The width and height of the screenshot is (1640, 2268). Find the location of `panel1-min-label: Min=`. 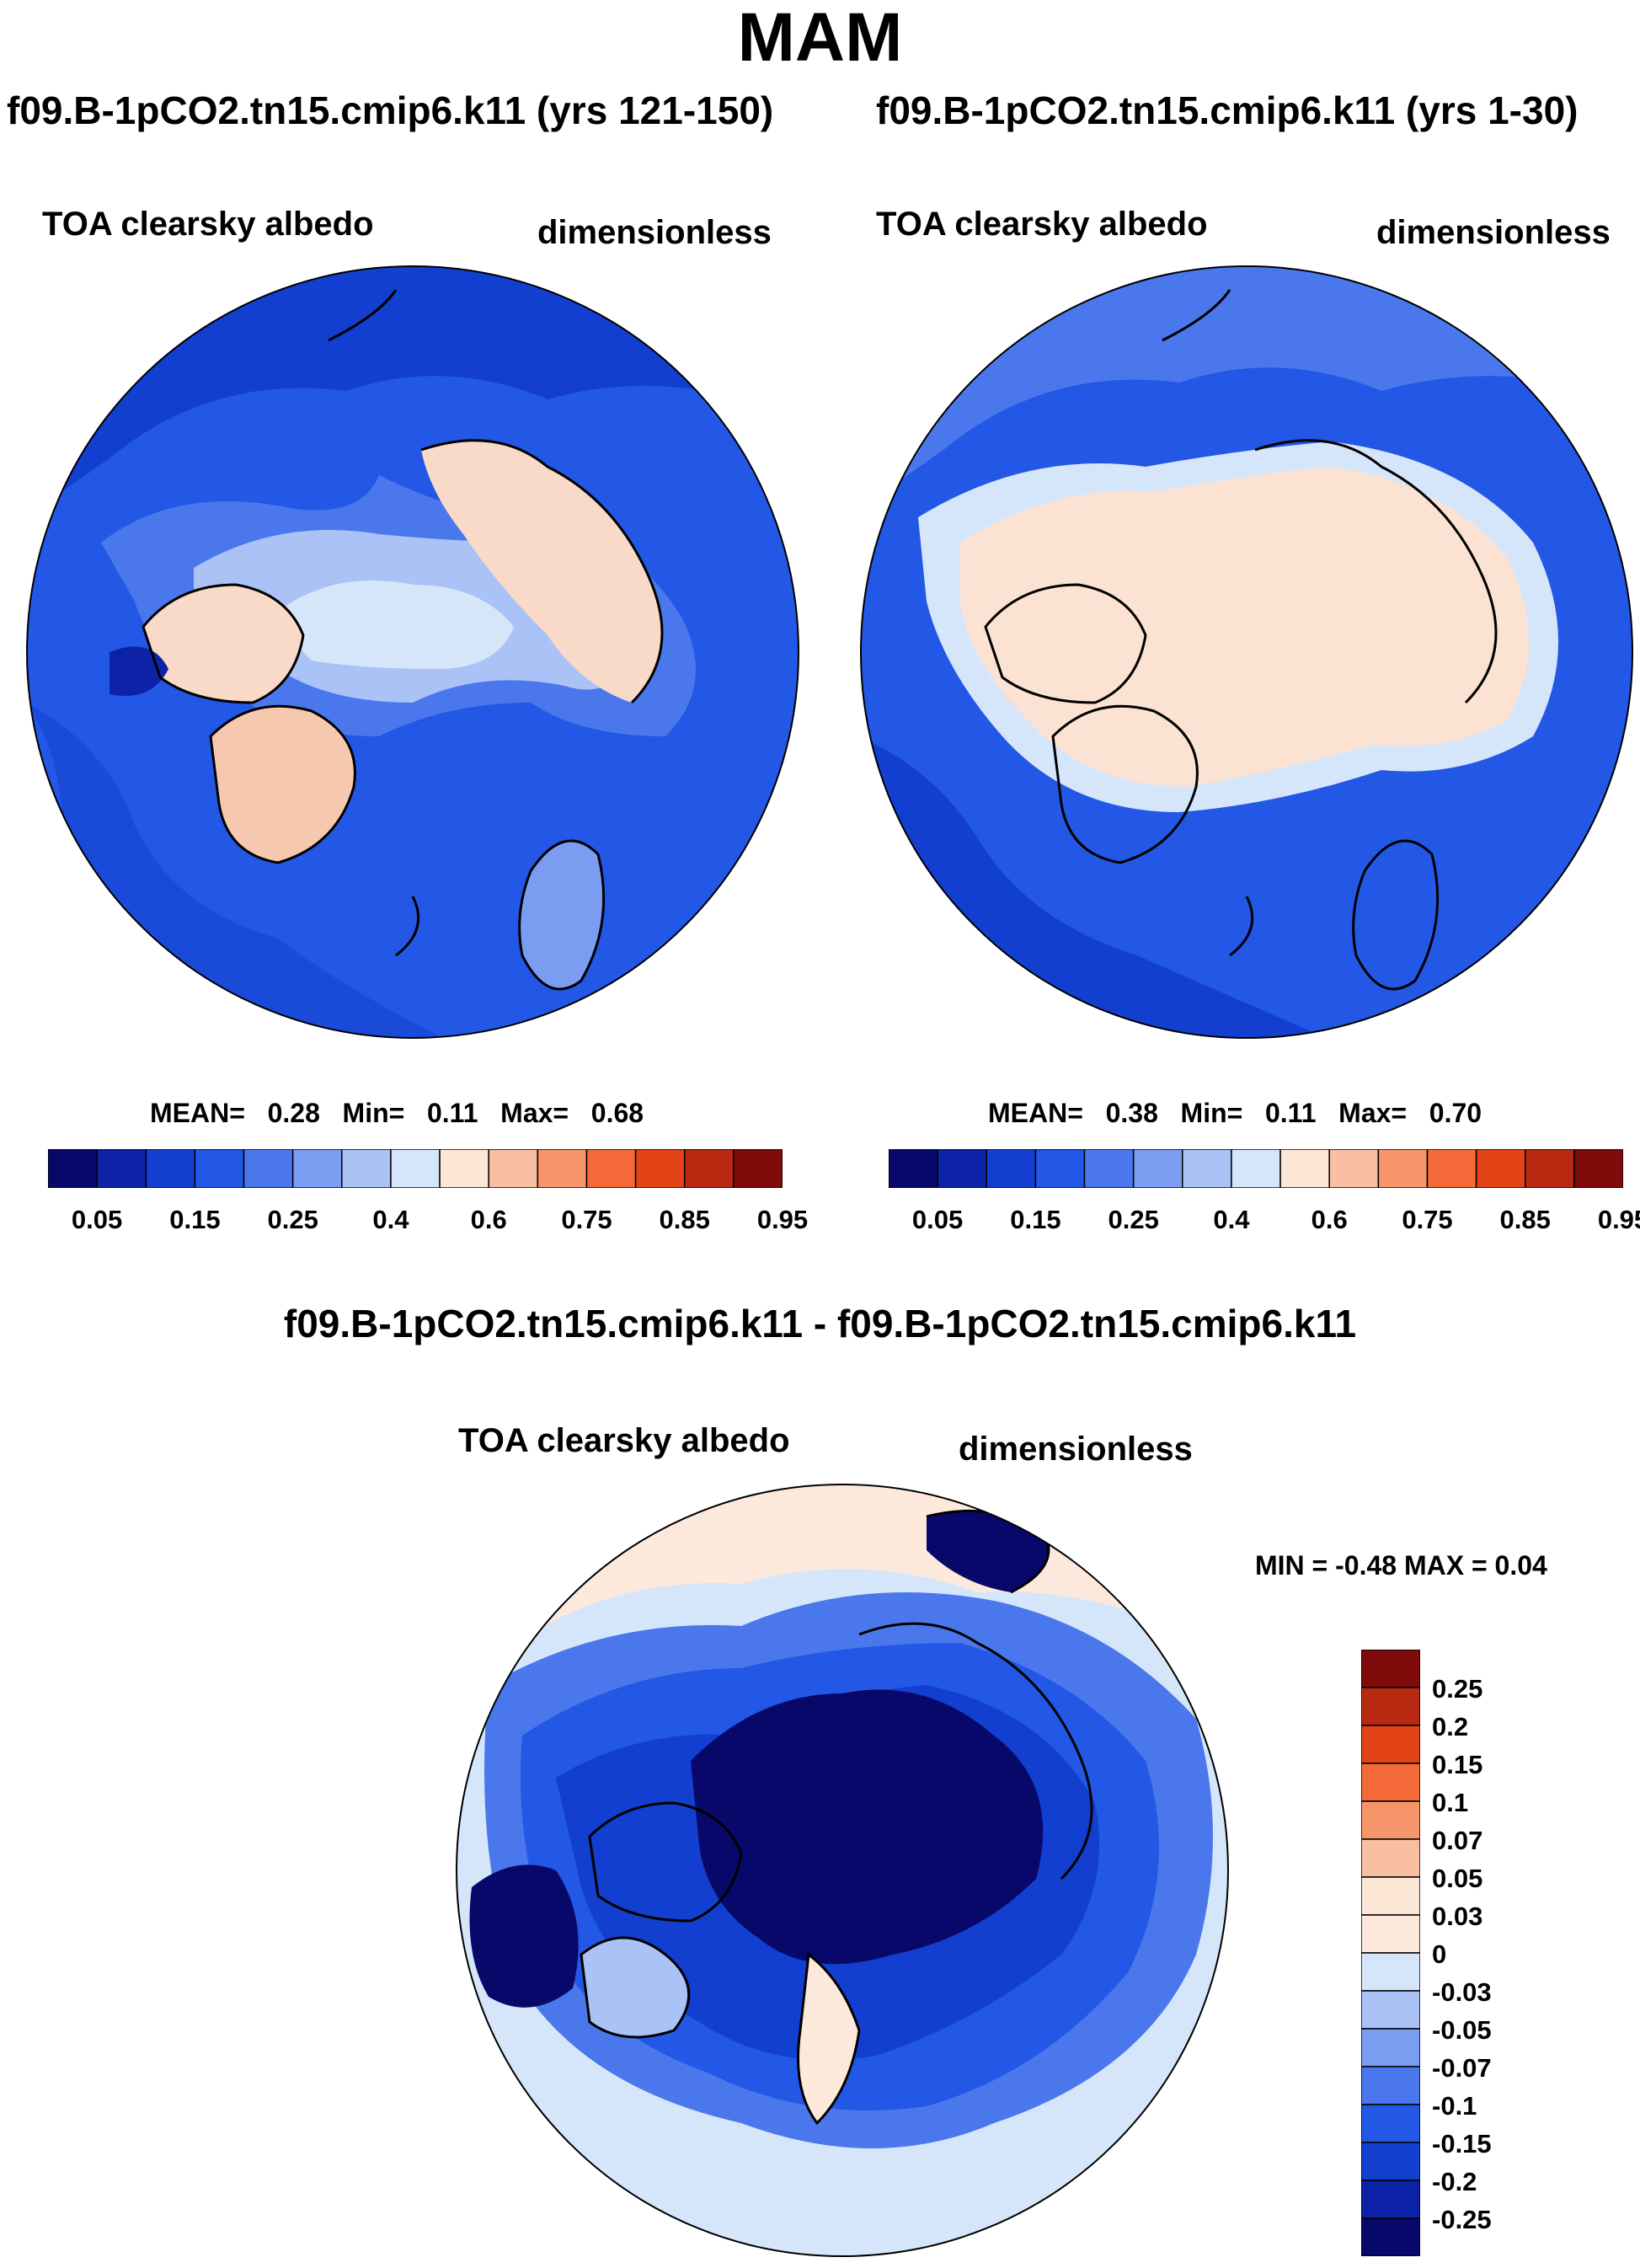

panel1-min-label: Min= is located at coordinates (373, 1113).